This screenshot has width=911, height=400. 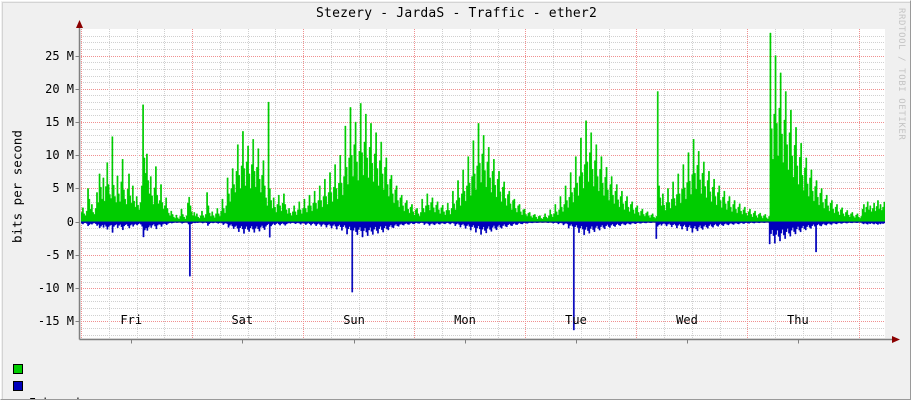 What do you see at coordinates (54, 397) in the screenshot?
I see `legend-label-inbound: Inbound` at bounding box center [54, 397].